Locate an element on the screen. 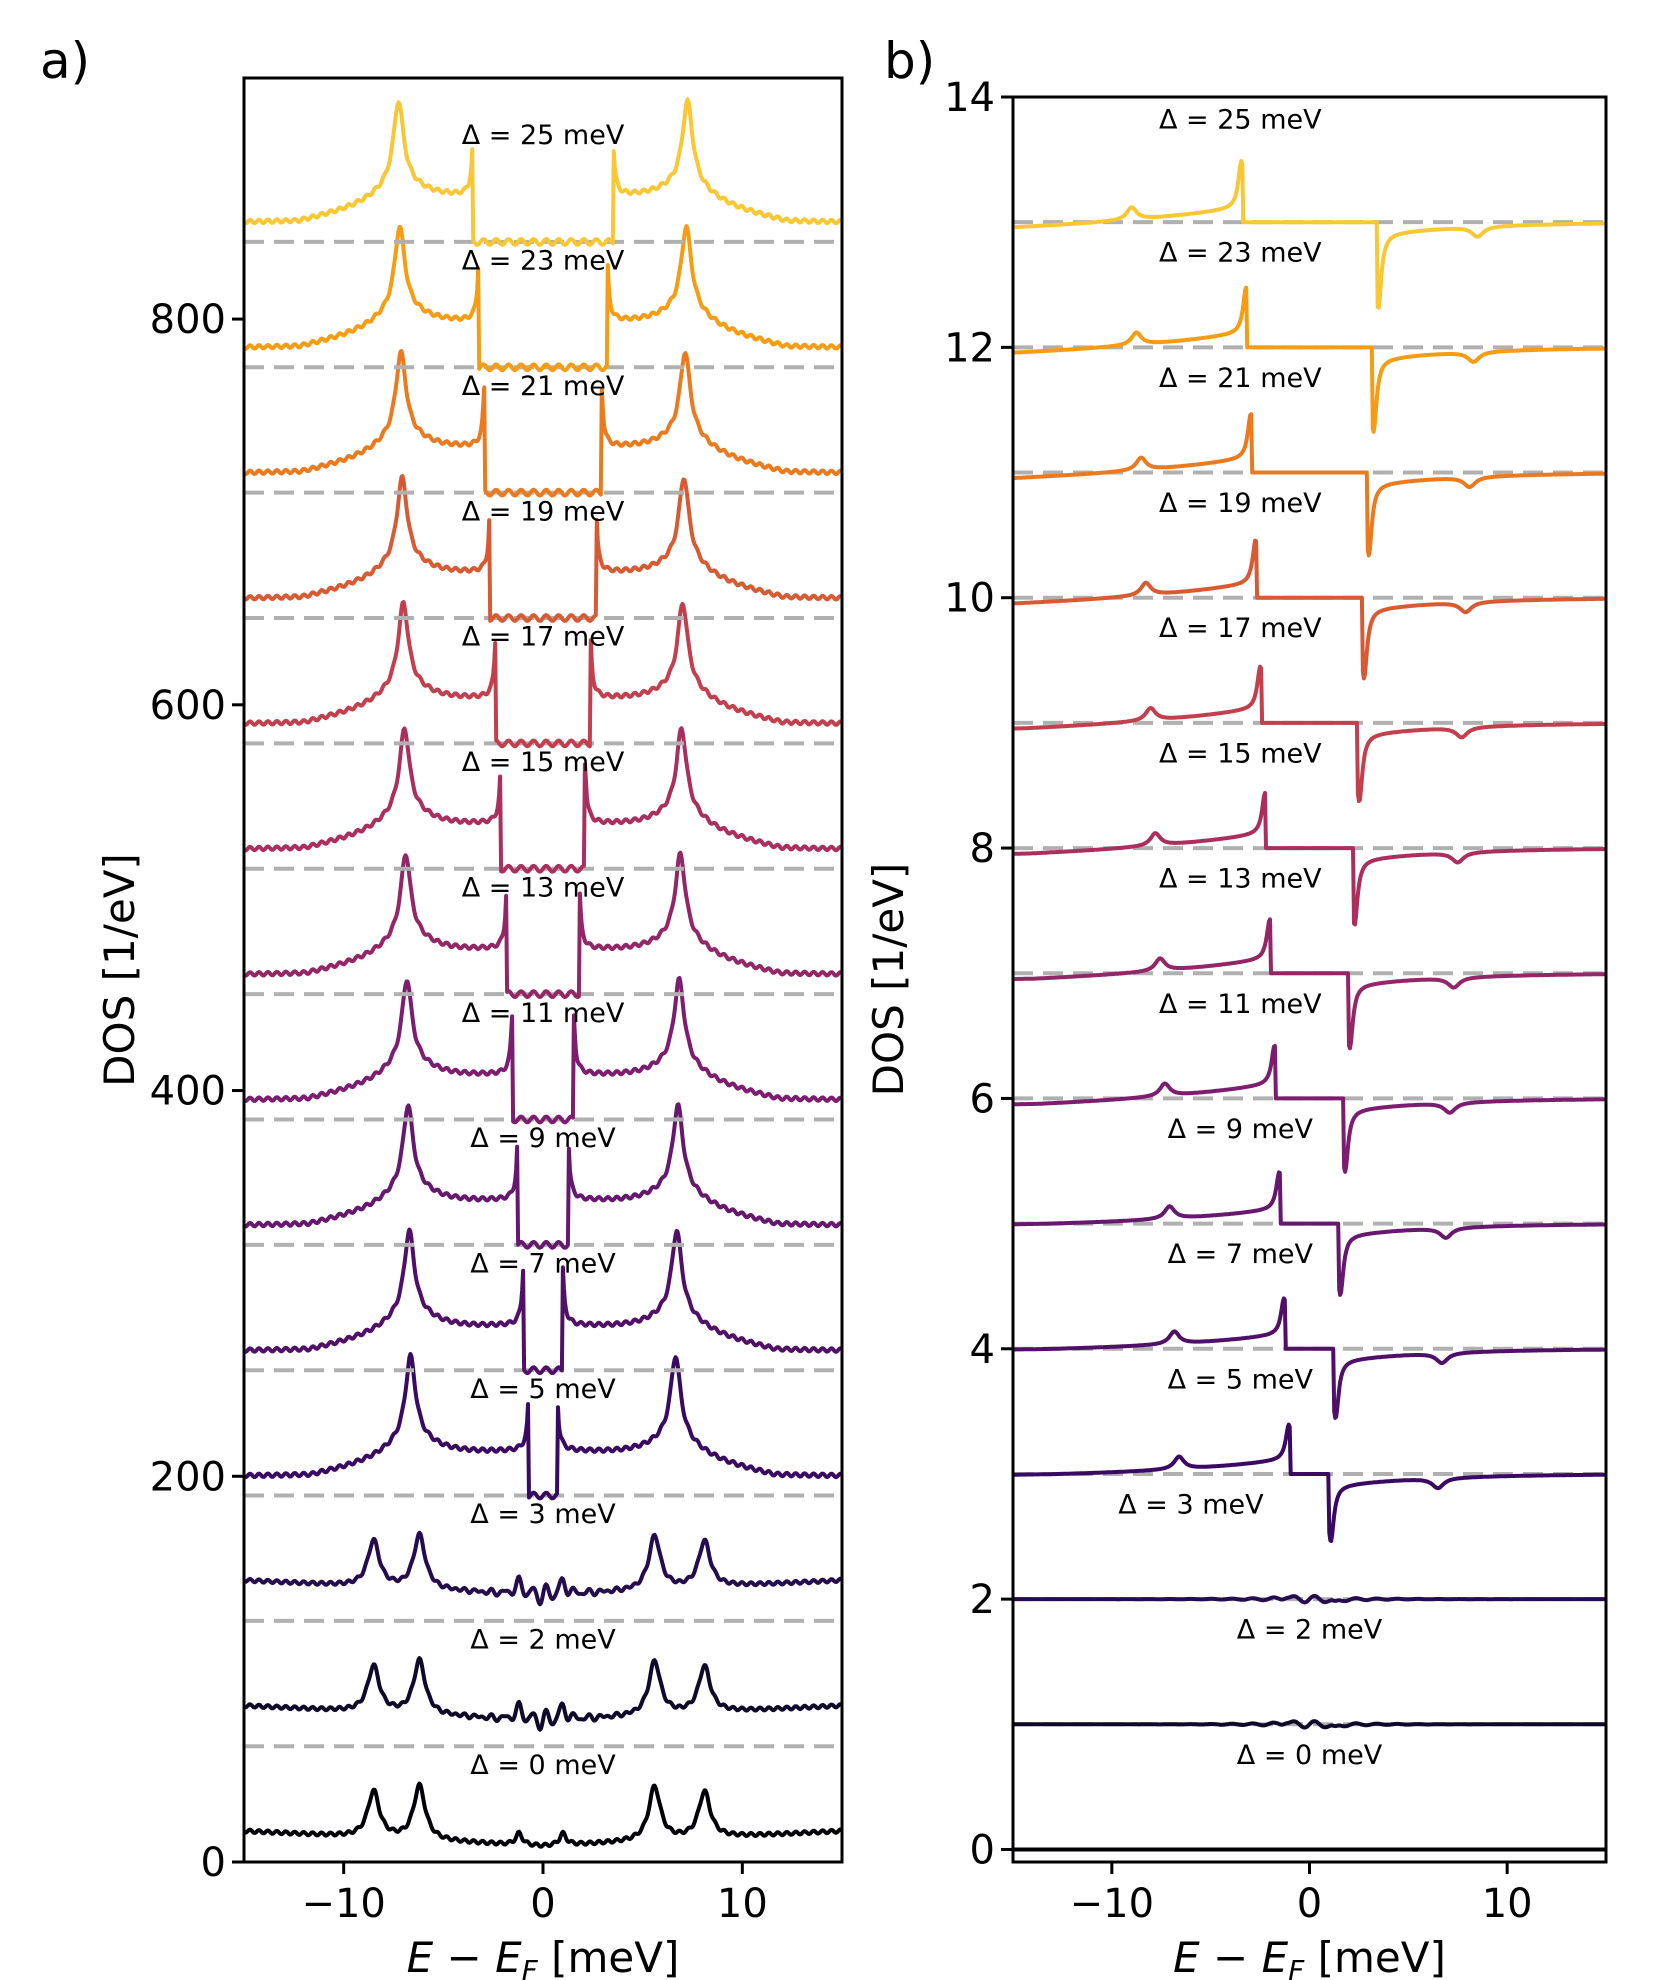  y-tick-label-12: 12 is located at coordinates (969, 348).